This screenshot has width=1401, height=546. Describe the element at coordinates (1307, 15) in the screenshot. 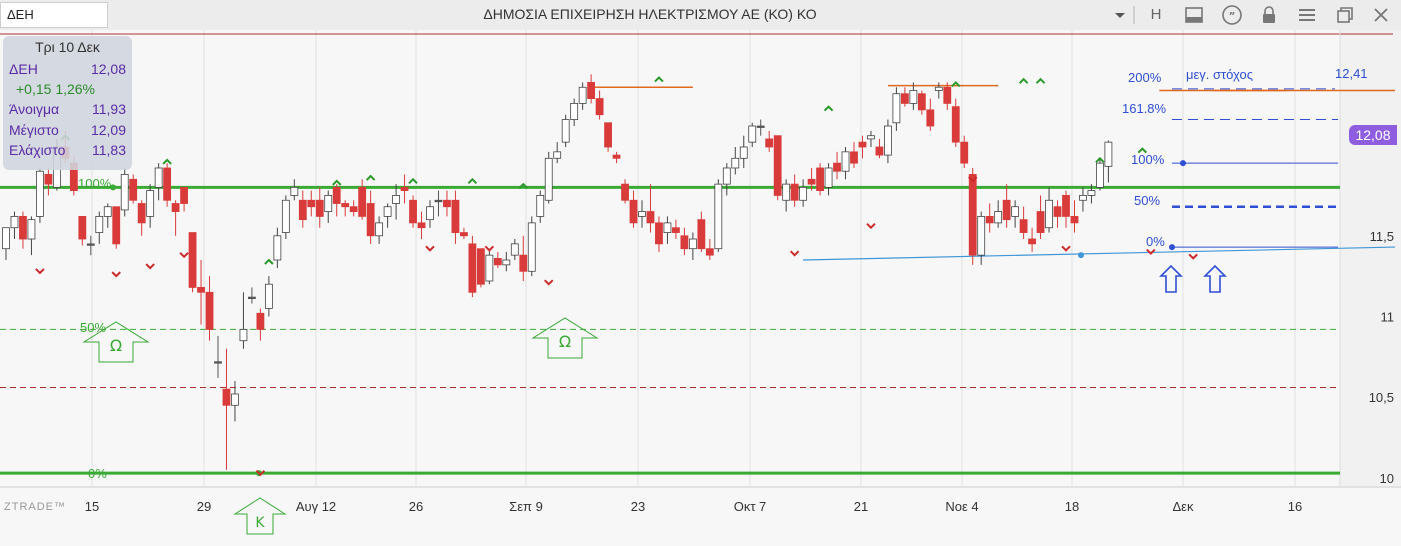

I see `menu-icon` at that location.